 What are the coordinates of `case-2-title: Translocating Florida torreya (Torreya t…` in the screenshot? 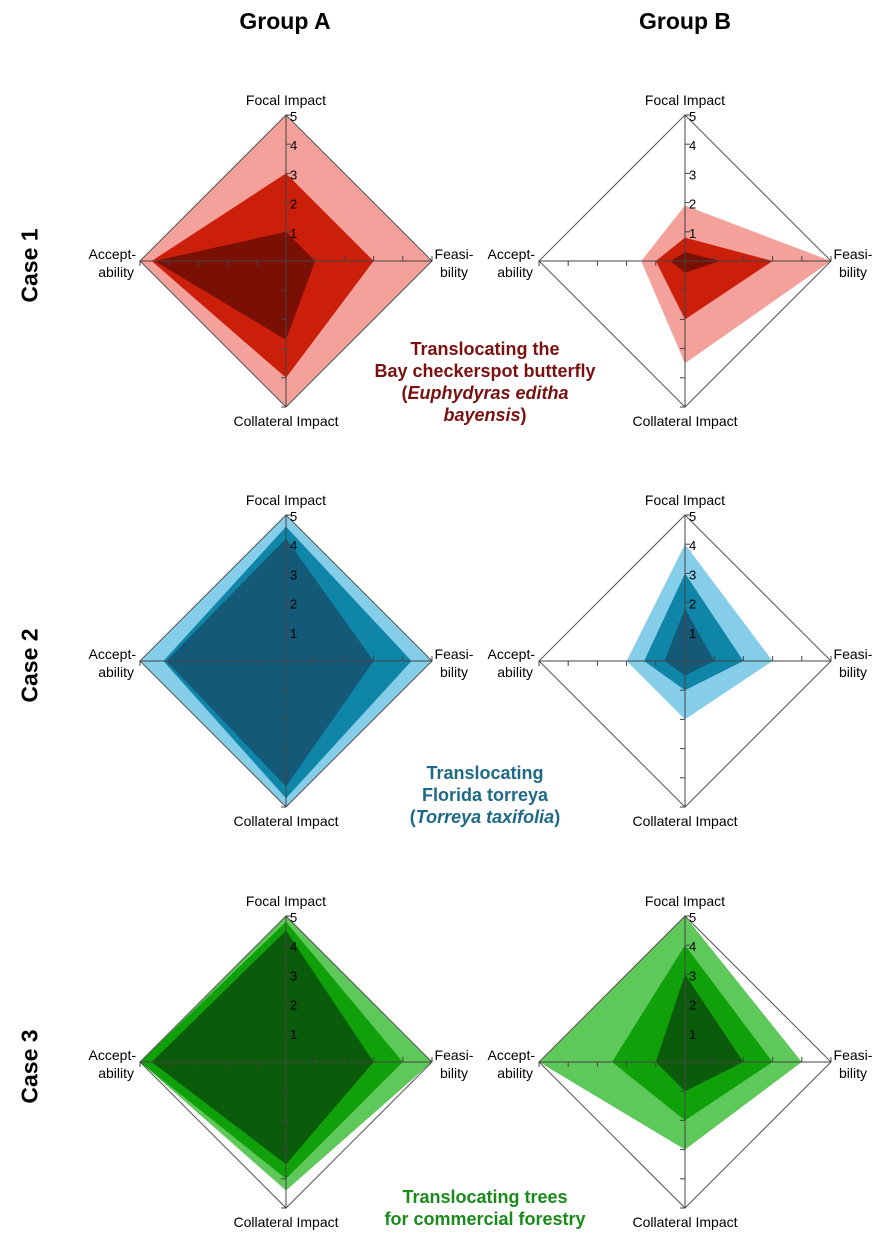 It's located at (485, 795).